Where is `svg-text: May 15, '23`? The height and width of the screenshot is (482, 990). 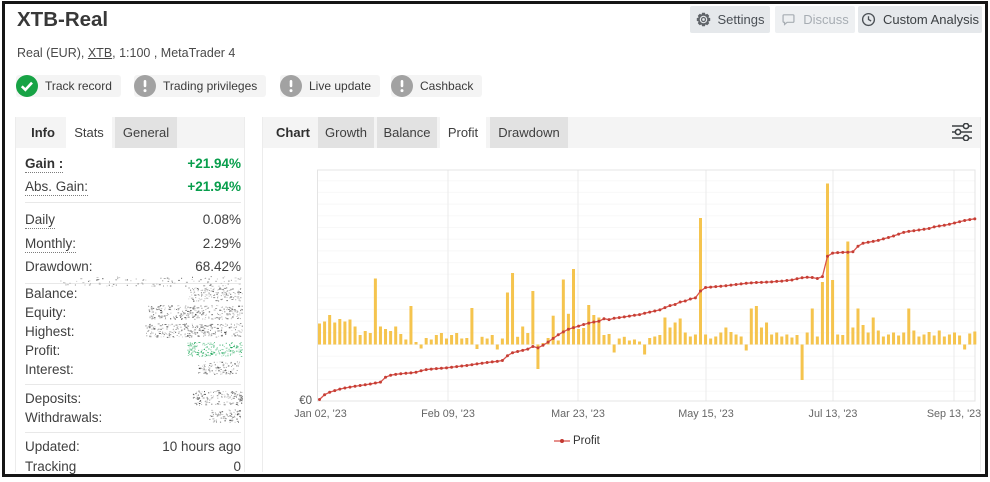 svg-text: May 15, '23 is located at coordinates (705, 414).